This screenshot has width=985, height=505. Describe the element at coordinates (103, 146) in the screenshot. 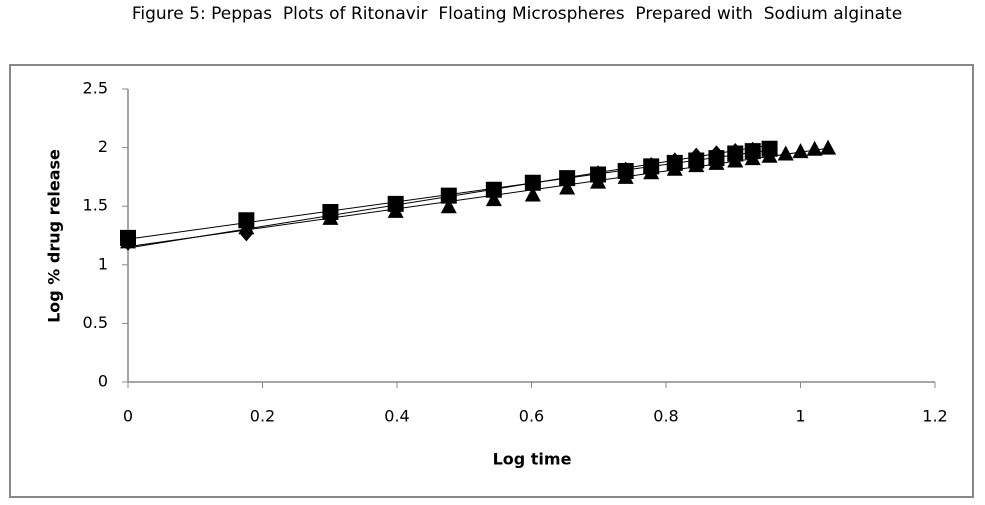

I see `y-tick-label: 2` at that location.